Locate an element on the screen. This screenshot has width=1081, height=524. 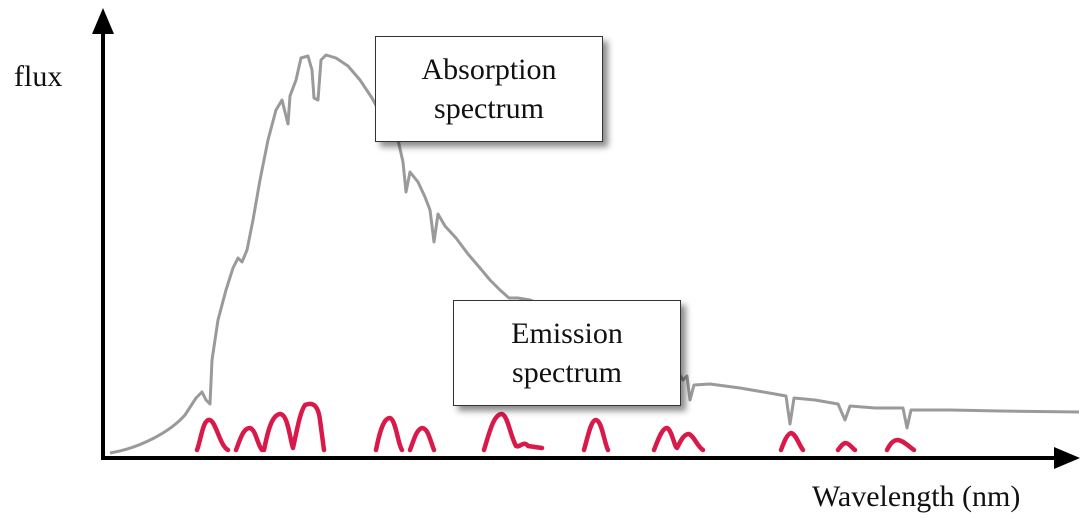
emission-peaks is located at coordinates (555, 427).